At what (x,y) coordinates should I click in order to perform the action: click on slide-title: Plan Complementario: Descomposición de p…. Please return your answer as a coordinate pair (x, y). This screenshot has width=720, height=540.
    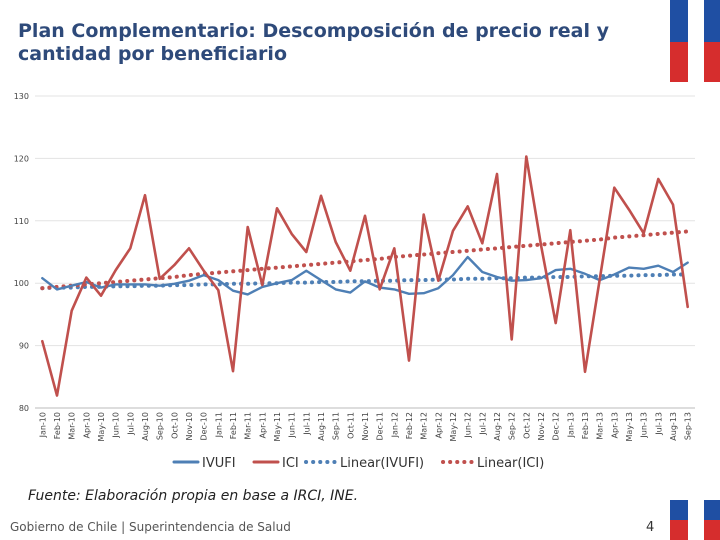
    Looking at the image, I should click on (313, 42).